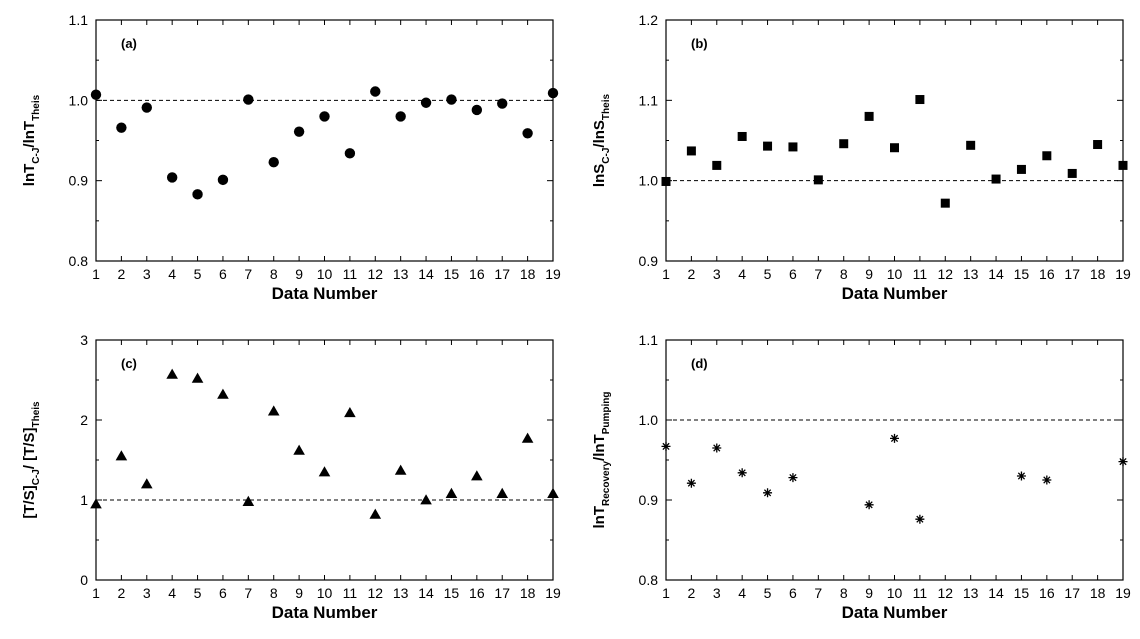  I want to click on panel-label: (b), so click(699, 43).